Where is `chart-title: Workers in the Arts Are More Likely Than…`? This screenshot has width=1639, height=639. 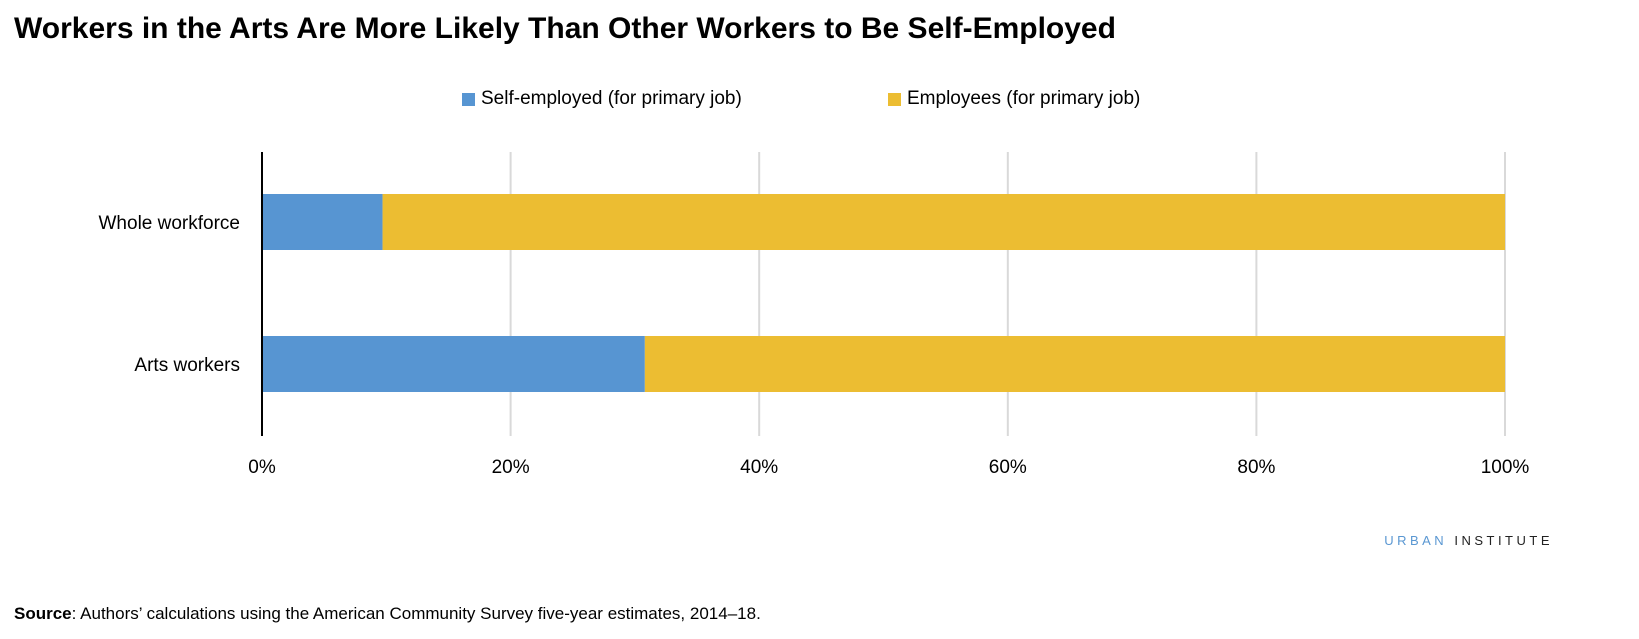 chart-title: Workers in the Arts Are More Likely Than… is located at coordinates (565, 28).